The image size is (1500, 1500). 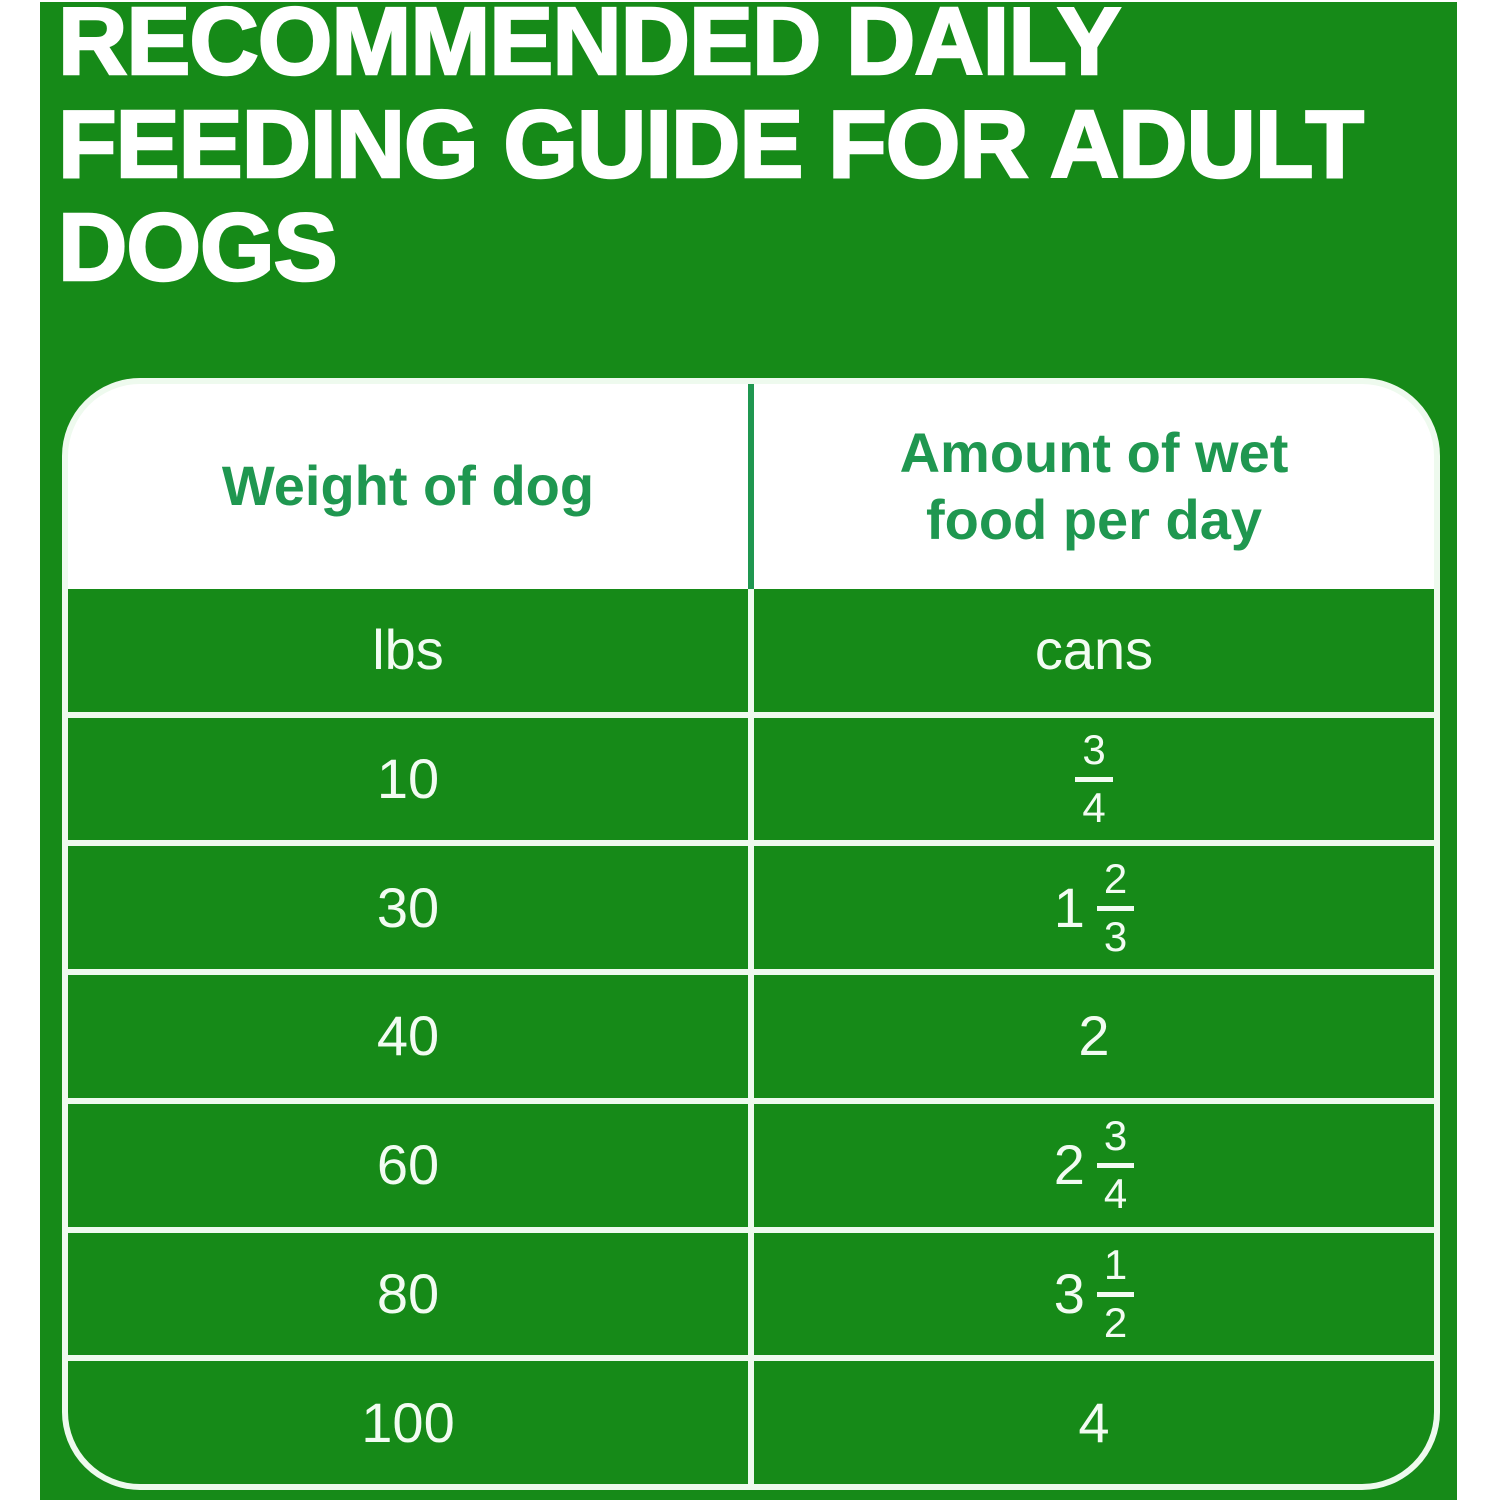 I want to click on weight-value: 40, so click(x=408, y=1036).